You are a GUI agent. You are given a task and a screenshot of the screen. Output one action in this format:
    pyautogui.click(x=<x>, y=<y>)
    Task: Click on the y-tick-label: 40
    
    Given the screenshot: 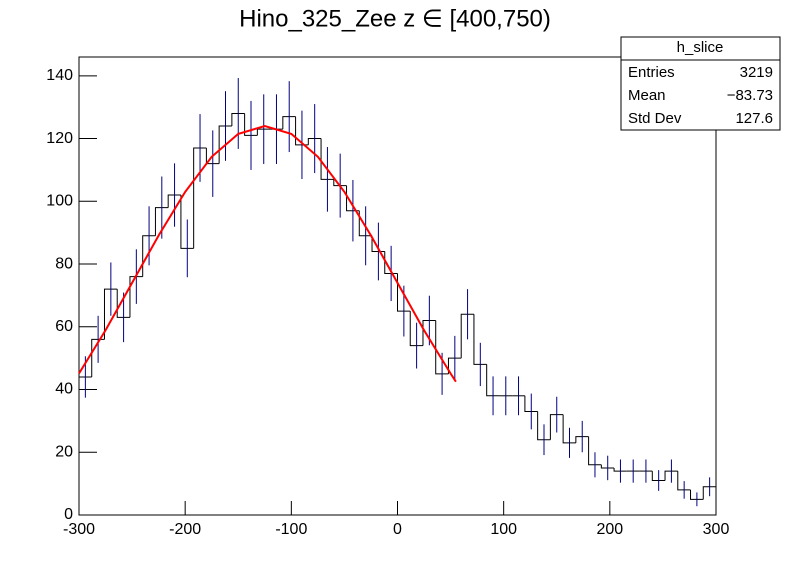 What is the action you would take?
    pyautogui.click(x=64, y=389)
    